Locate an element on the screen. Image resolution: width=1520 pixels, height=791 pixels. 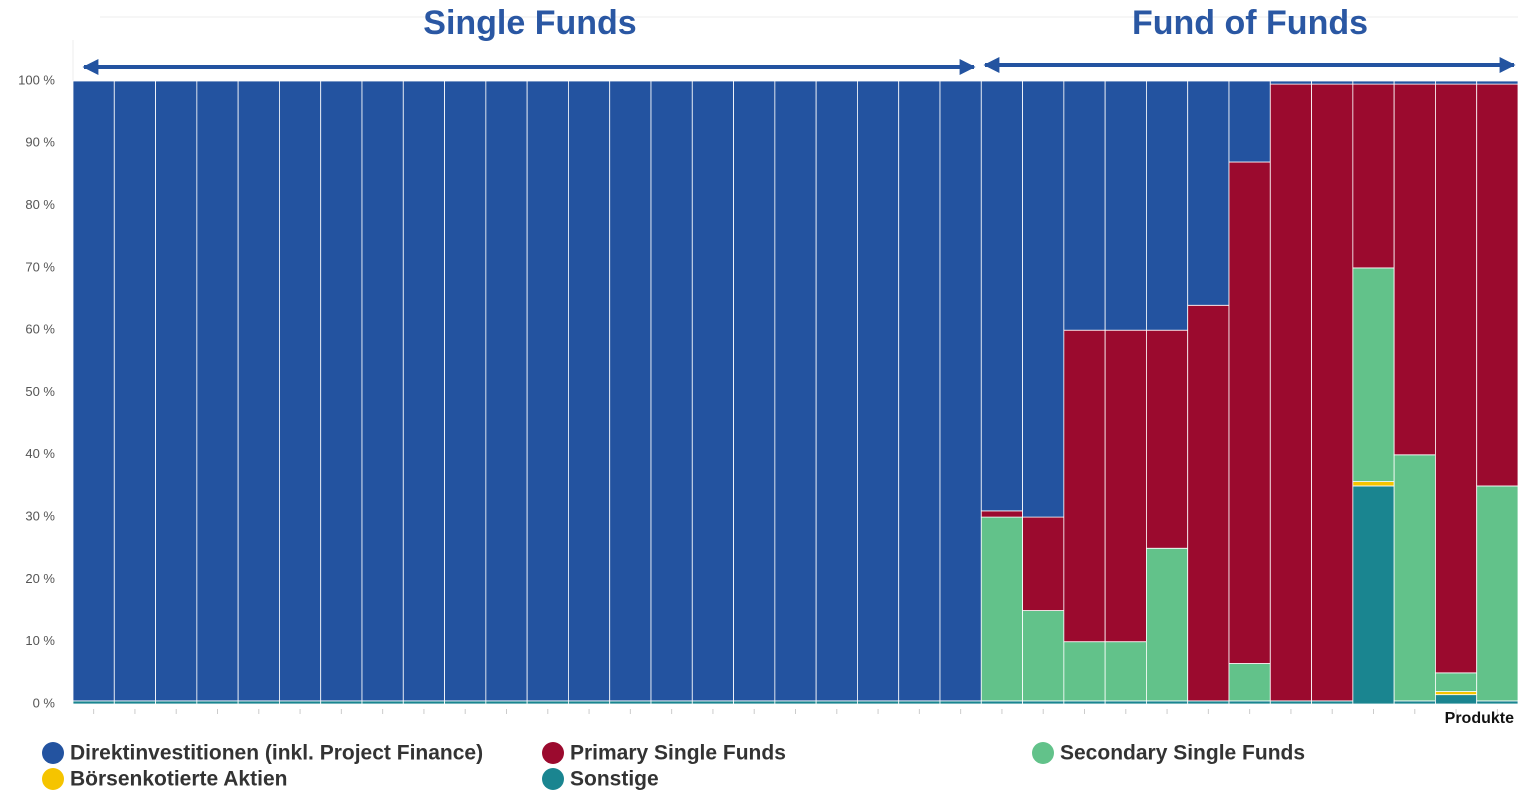
y-tick-label: 80 % is located at coordinates (40, 204).